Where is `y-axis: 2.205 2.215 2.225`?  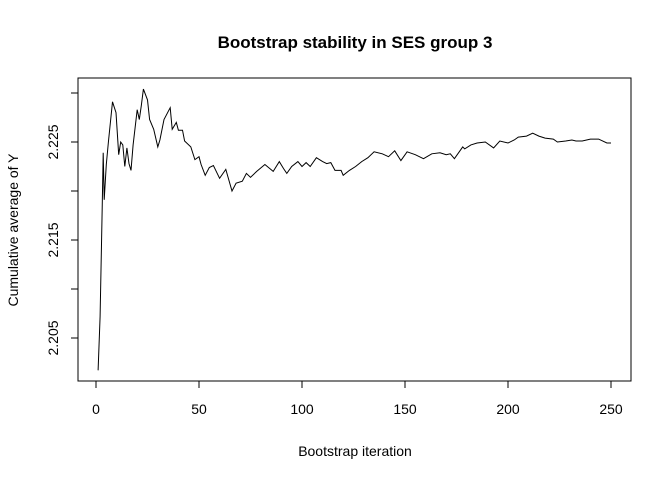
y-axis: 2.205 2.215 2.225 is located at coordinates (61, 224).